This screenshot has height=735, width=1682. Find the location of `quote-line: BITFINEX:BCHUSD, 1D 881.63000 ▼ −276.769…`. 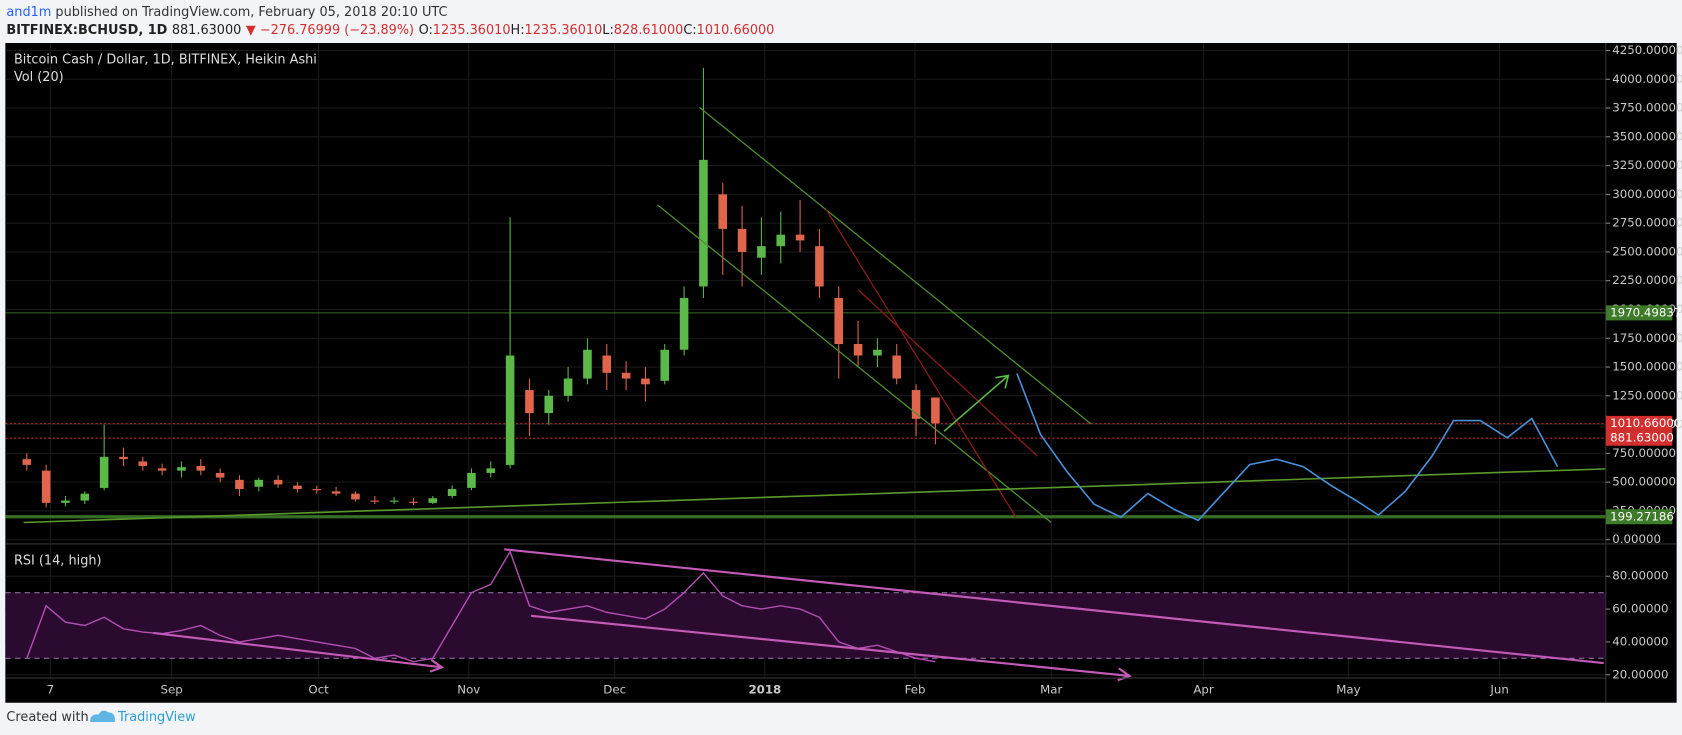

quote-line: BITFINEX:BCHUSD, 1D 881.63000 ▼ −276.769… is located at coordinates (390, 30).